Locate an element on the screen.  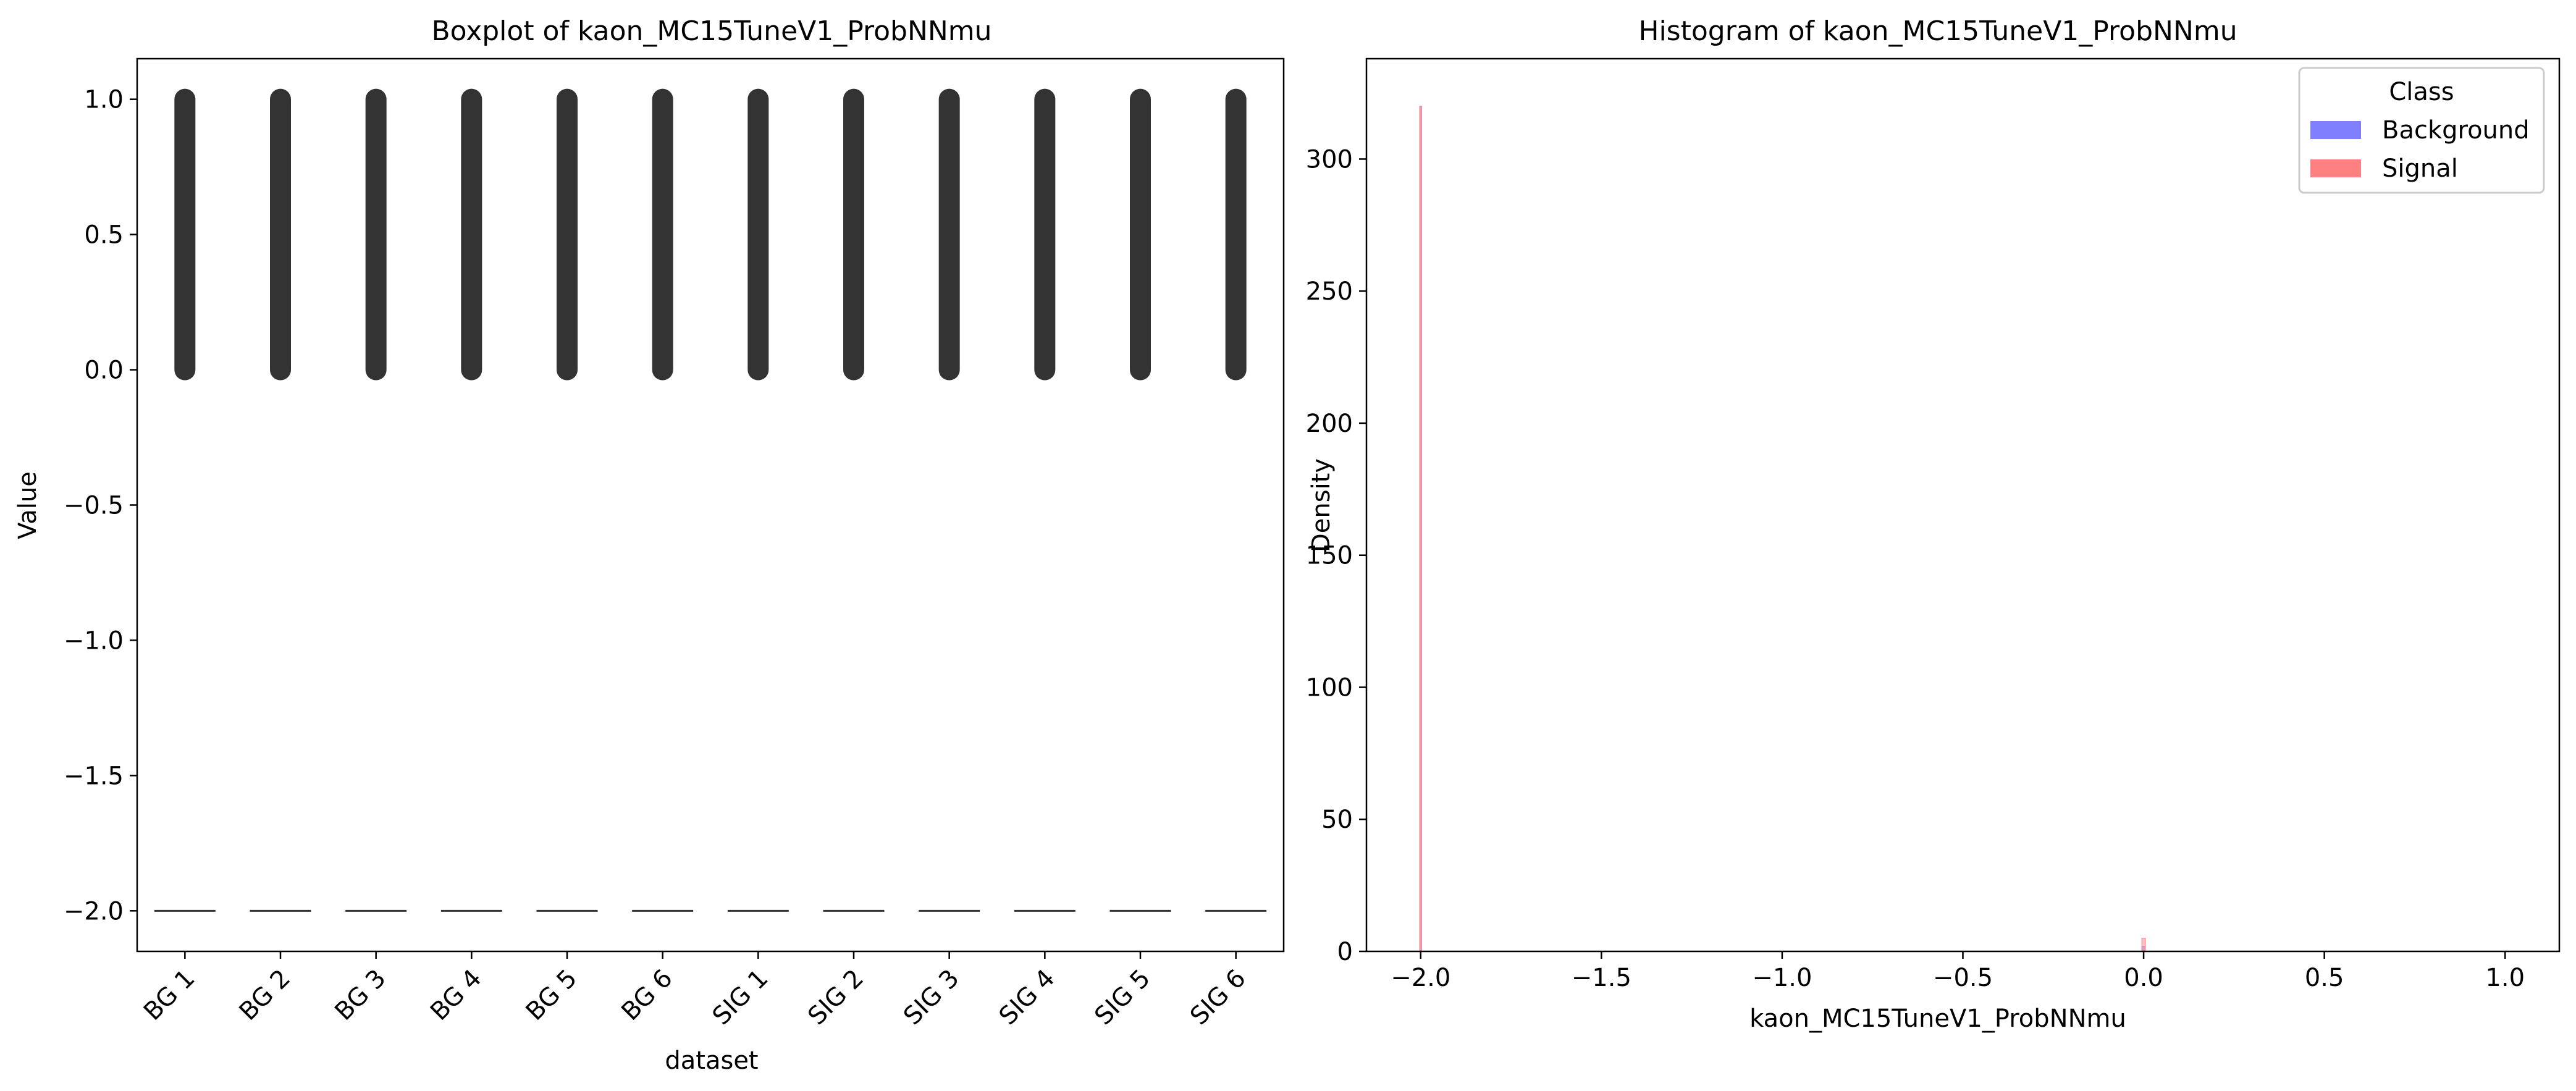
x-tick-label: BG 3 is located at coordinates (360, 995).